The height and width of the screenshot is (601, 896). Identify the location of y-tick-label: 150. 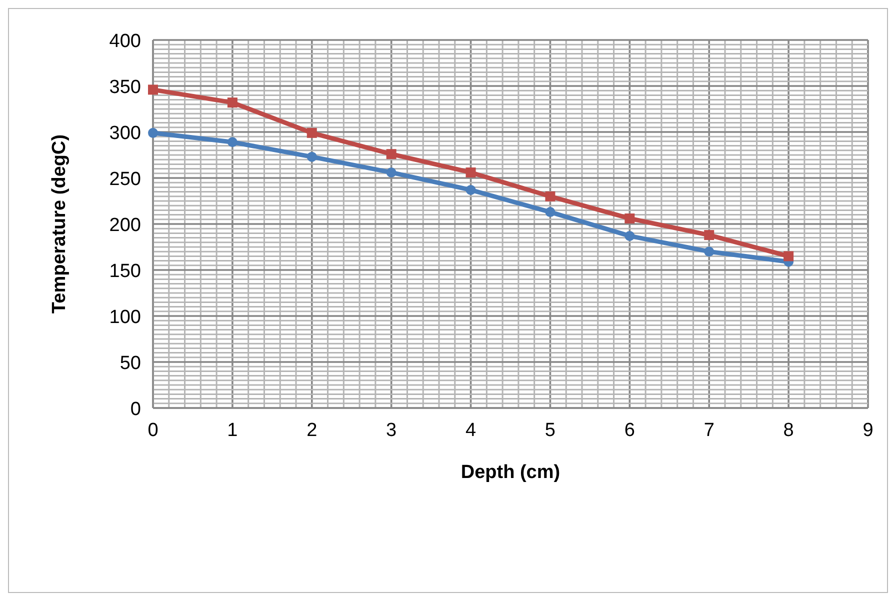
(125, 271).